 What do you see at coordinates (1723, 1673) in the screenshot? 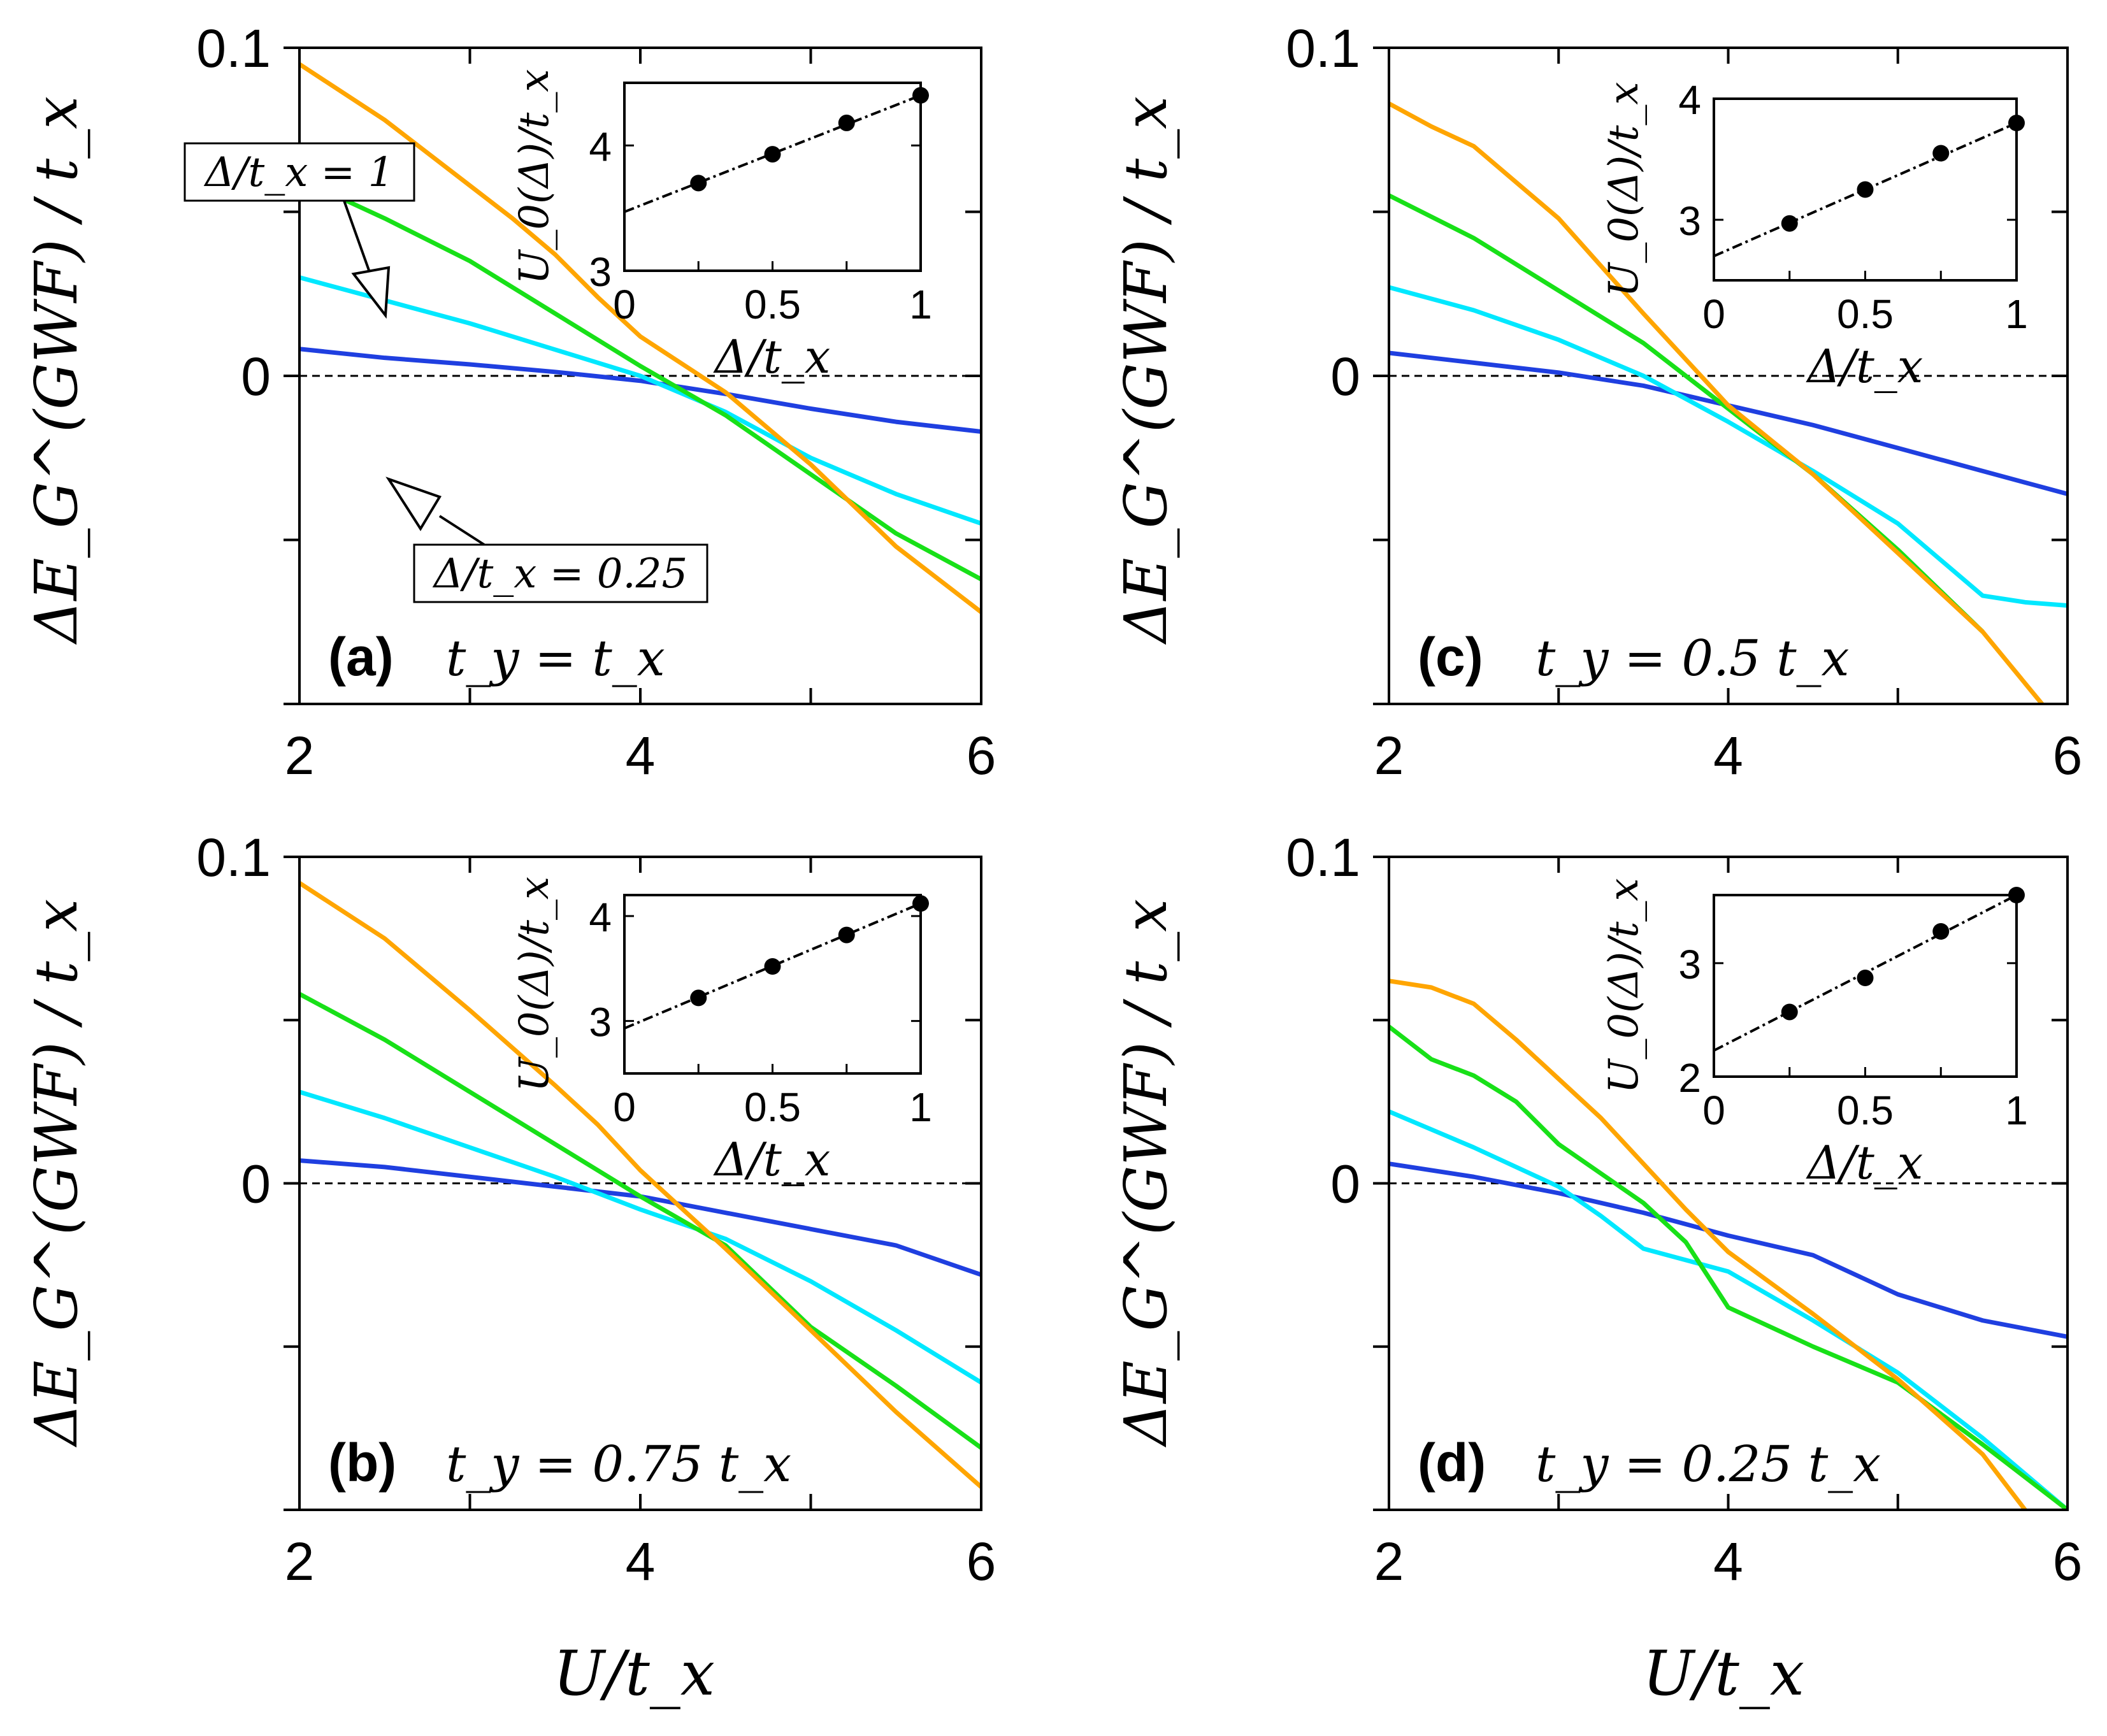
I see `x-axis-label-right: U/t_x` at bounding box center [1723, 1673].